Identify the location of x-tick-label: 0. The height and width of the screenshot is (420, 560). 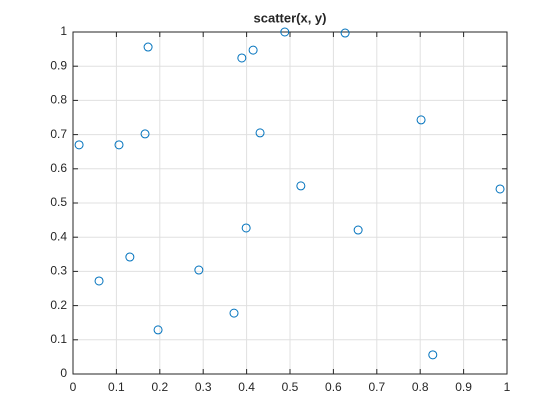
(73, 387).